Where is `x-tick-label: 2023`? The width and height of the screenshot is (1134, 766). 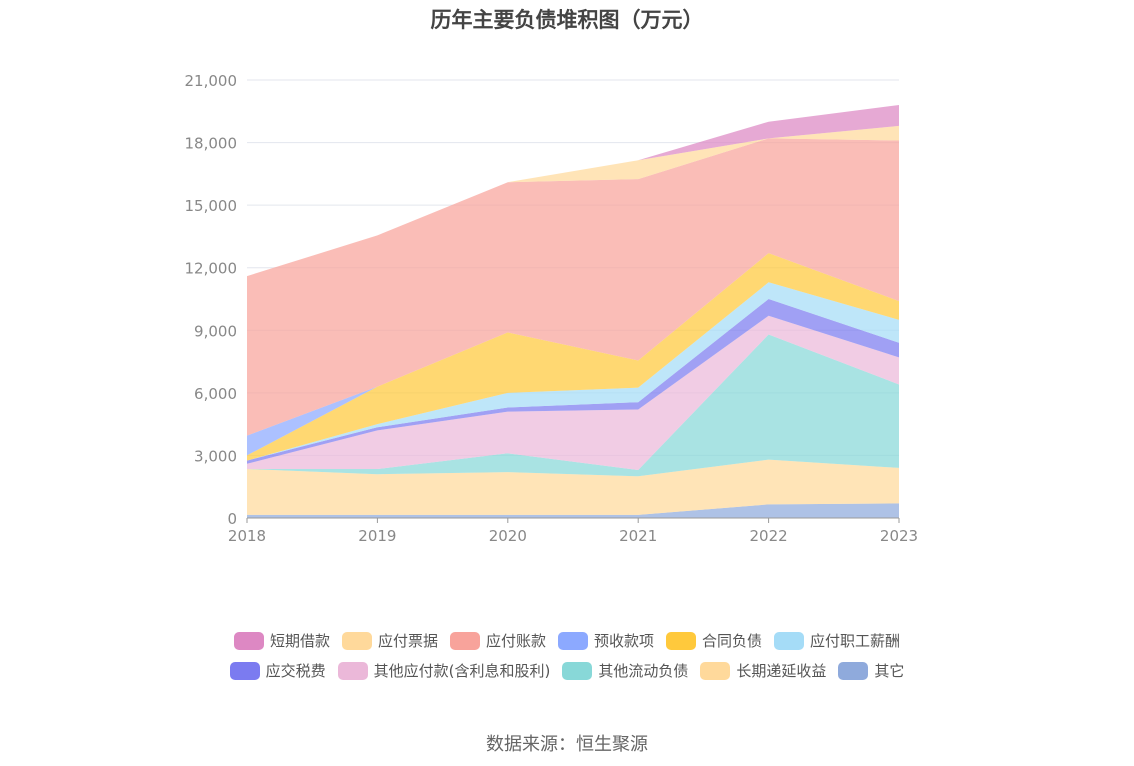
x-tick-label: 2023 is located at coordinates (899, 536).